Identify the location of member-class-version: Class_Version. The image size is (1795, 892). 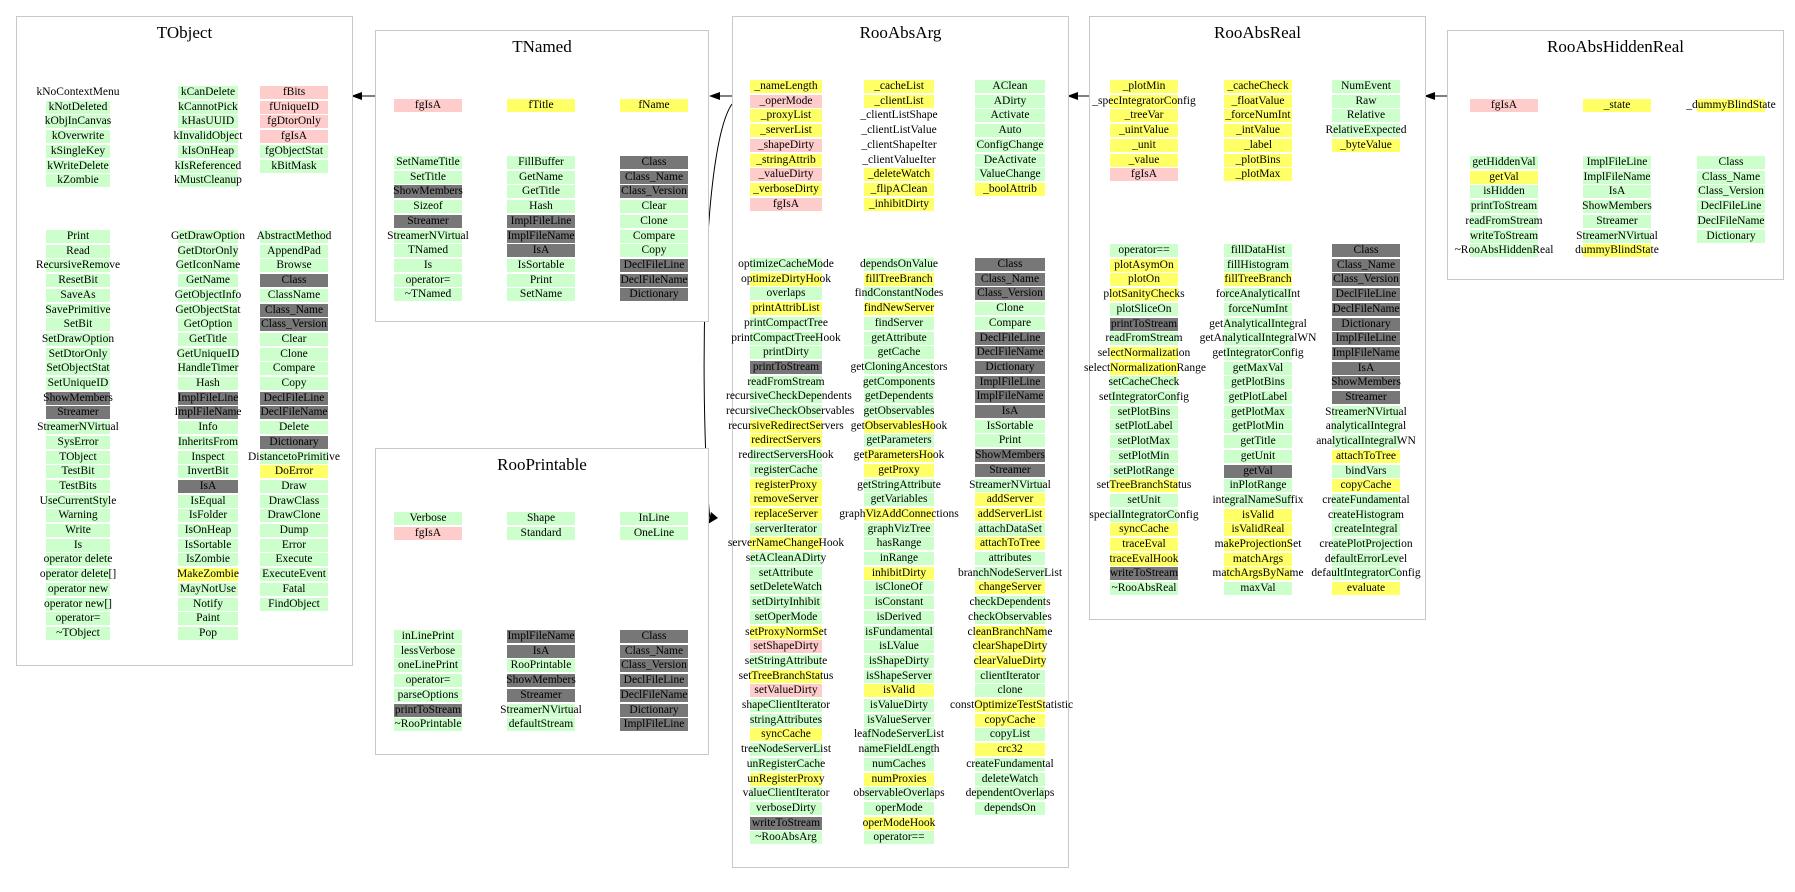
(654, 666).